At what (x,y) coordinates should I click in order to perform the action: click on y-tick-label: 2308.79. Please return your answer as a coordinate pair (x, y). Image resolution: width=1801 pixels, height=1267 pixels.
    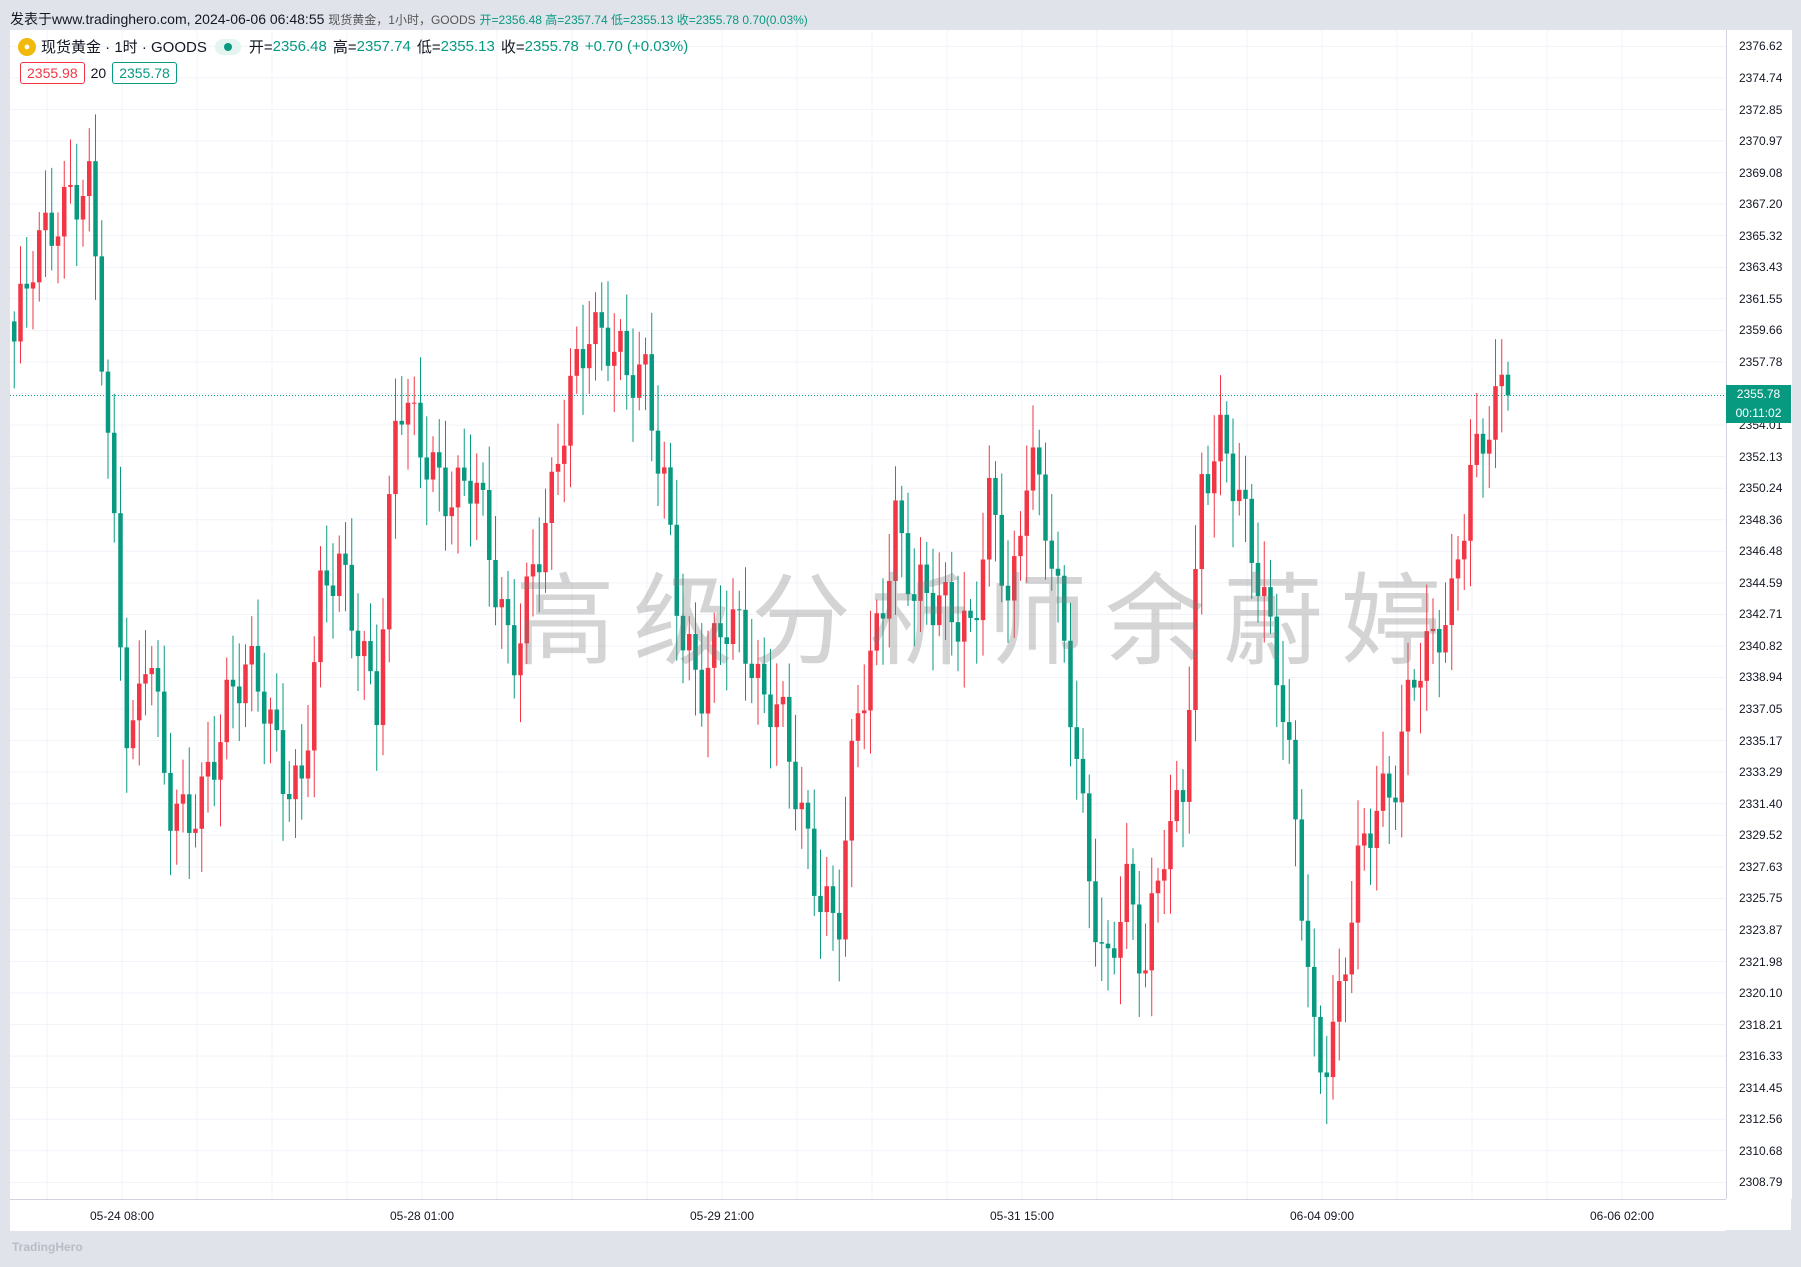
    Looking at the image, I should click on (1761, 1182).